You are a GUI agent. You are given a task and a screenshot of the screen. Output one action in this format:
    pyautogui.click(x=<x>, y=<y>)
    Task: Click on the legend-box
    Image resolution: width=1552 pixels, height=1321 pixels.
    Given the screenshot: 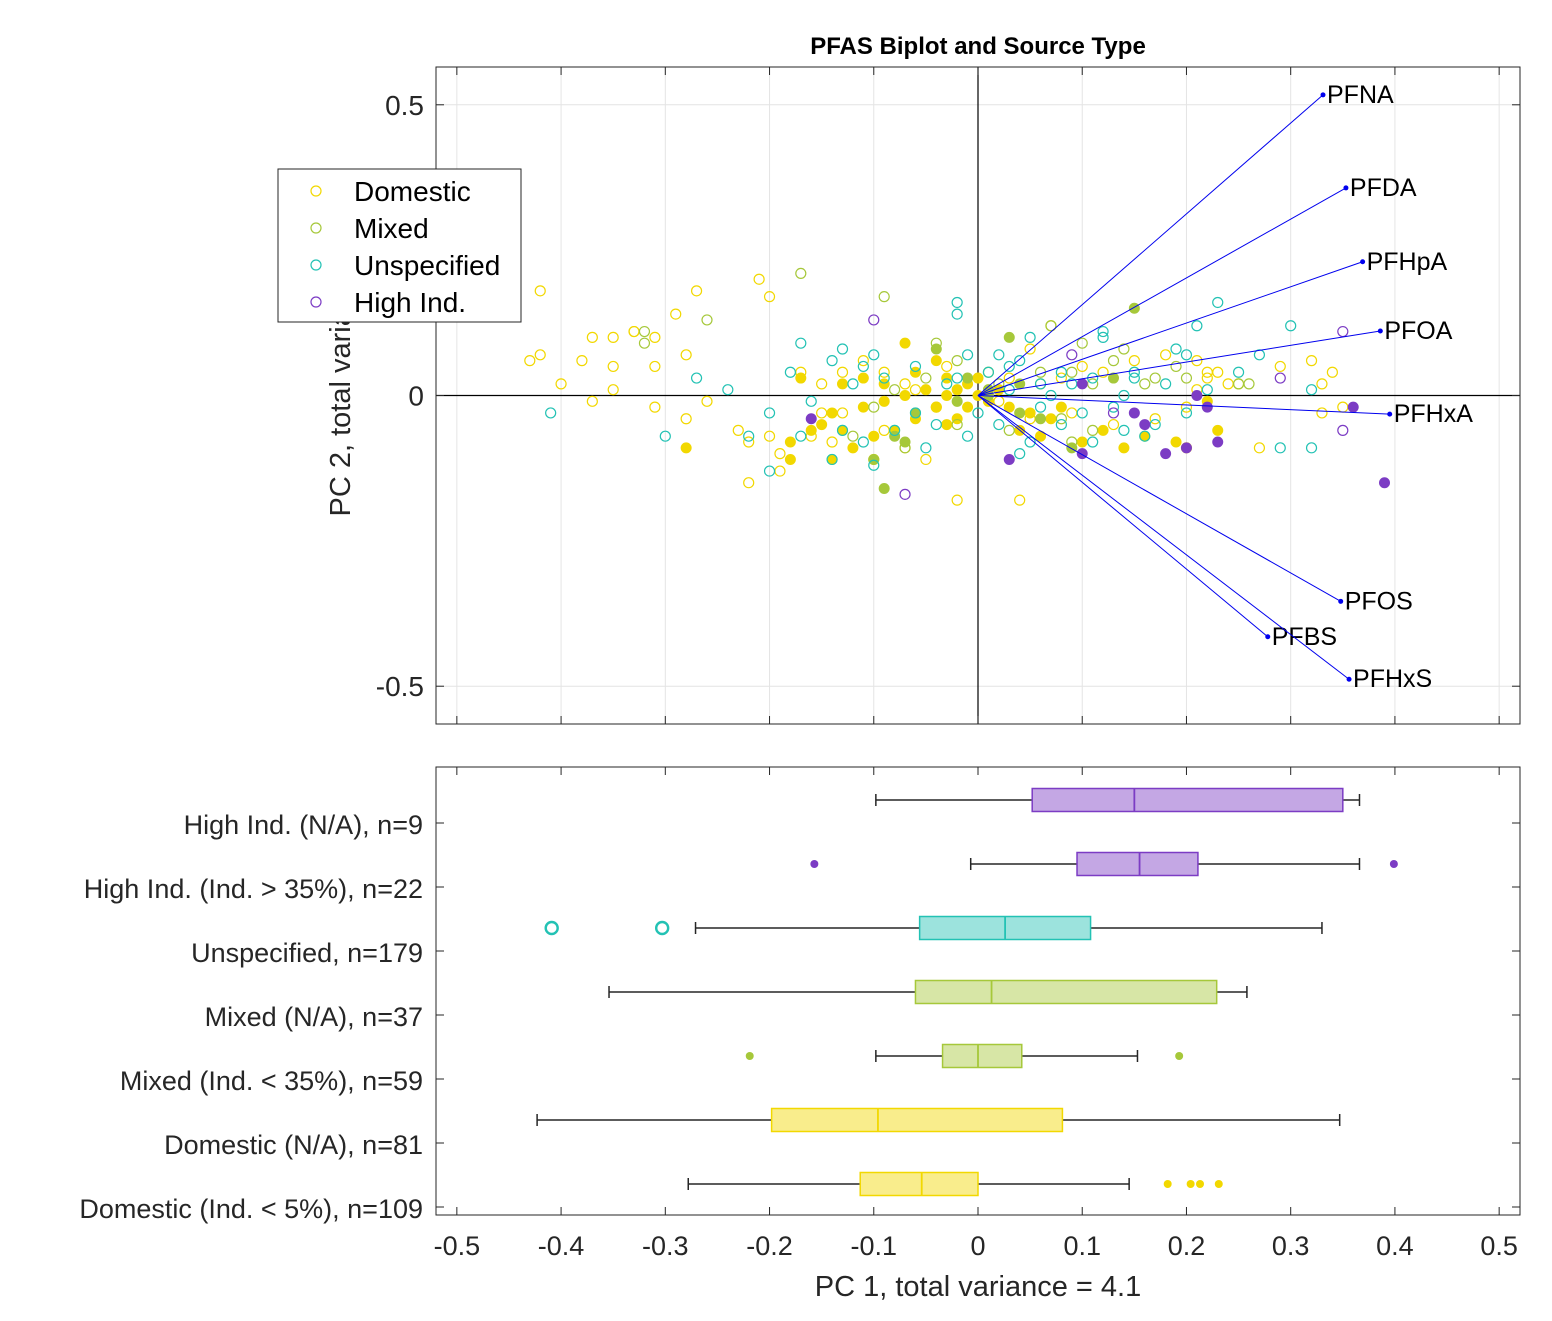 What is the action you would take?
    pyautogui.click(x=399, y=245)
    